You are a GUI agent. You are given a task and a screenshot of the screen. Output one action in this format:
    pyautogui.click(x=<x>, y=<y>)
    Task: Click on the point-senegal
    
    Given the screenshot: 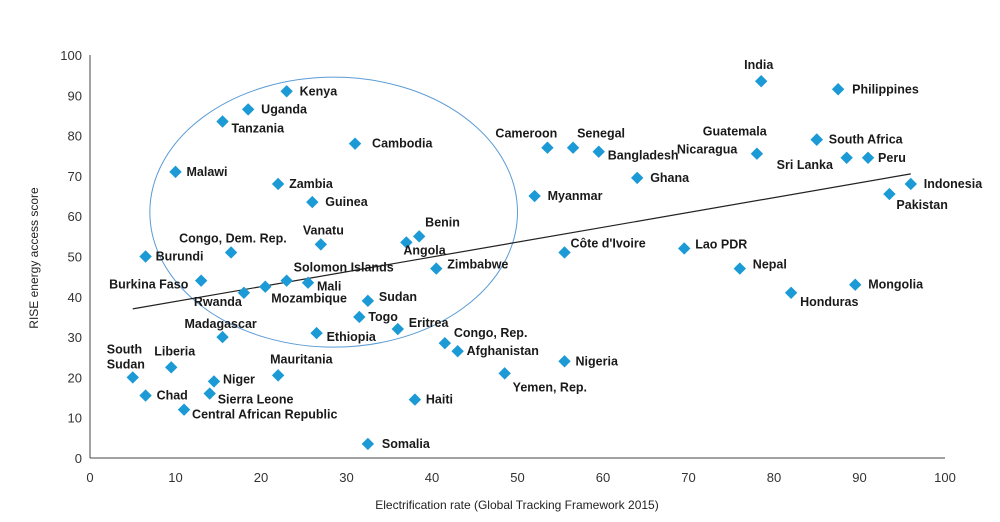 What is the action you would take?
    pyautogui.click(x=573, y=147)
    